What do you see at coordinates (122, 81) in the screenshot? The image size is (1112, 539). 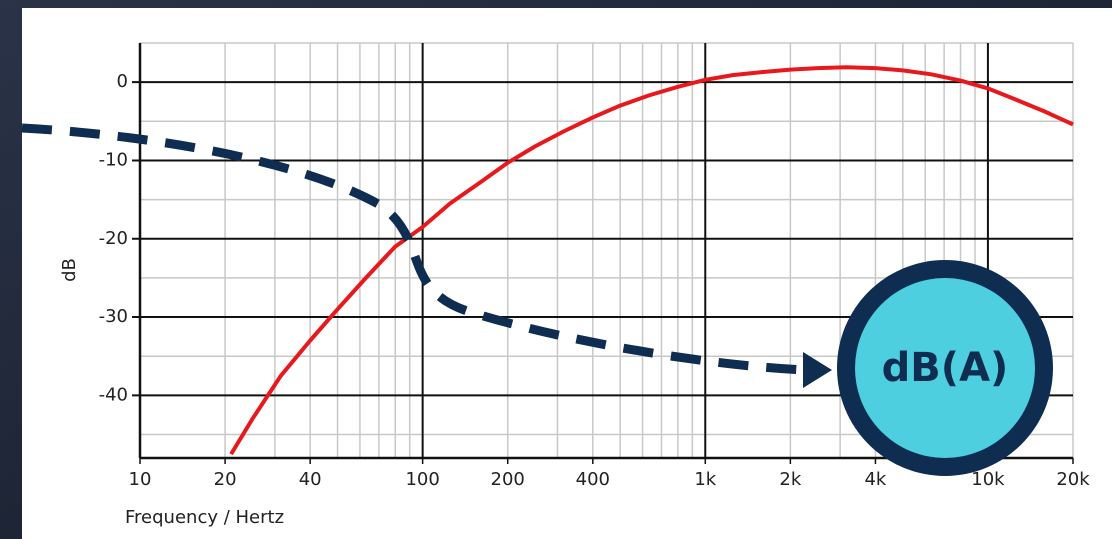 I see `y-tick-label: 0` at bounding box center [122, 81].